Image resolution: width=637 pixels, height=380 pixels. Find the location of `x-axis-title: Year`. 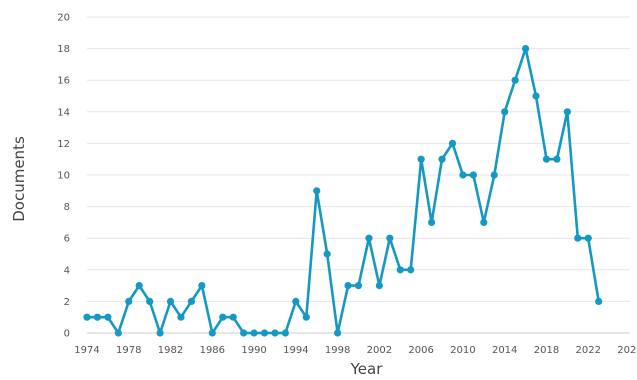

x-axis-title: Year is located at coordinates (367, 369).